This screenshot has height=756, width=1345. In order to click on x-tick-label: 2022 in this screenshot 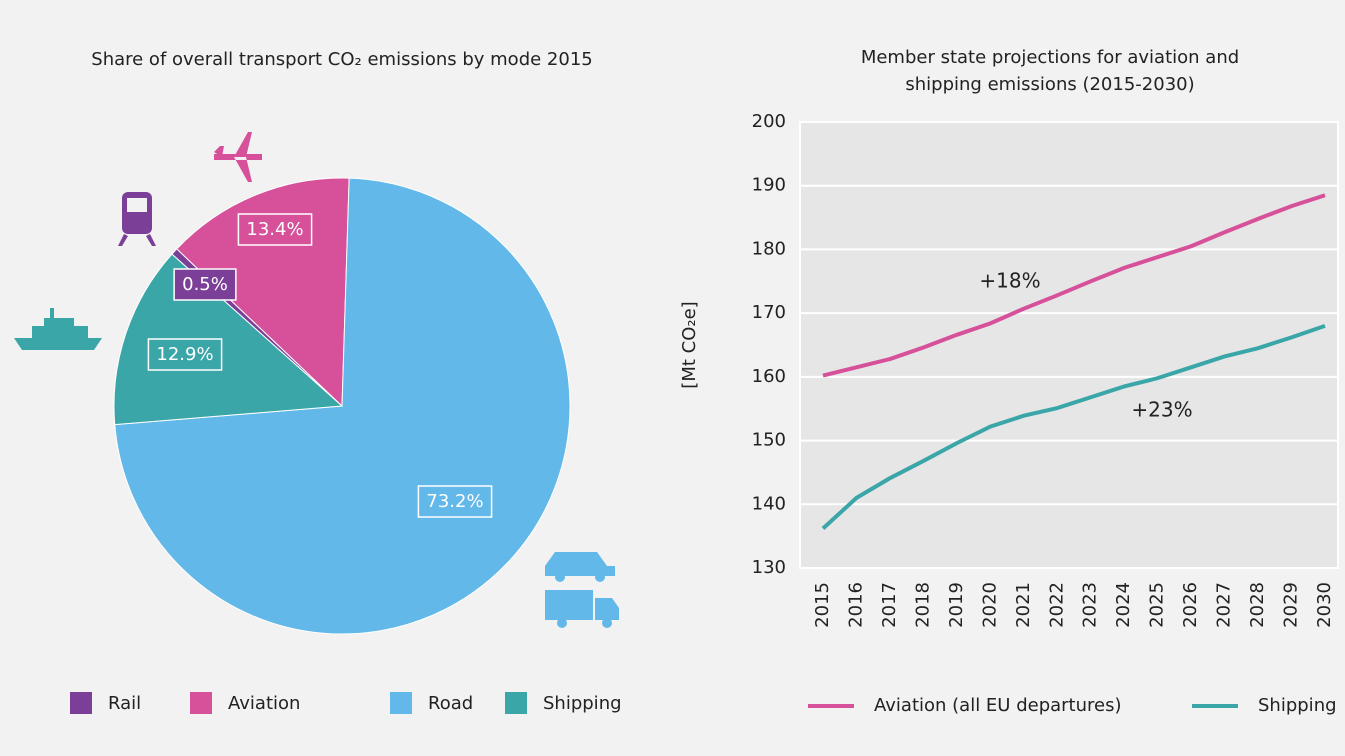, I will do `click(1056, 605)`.